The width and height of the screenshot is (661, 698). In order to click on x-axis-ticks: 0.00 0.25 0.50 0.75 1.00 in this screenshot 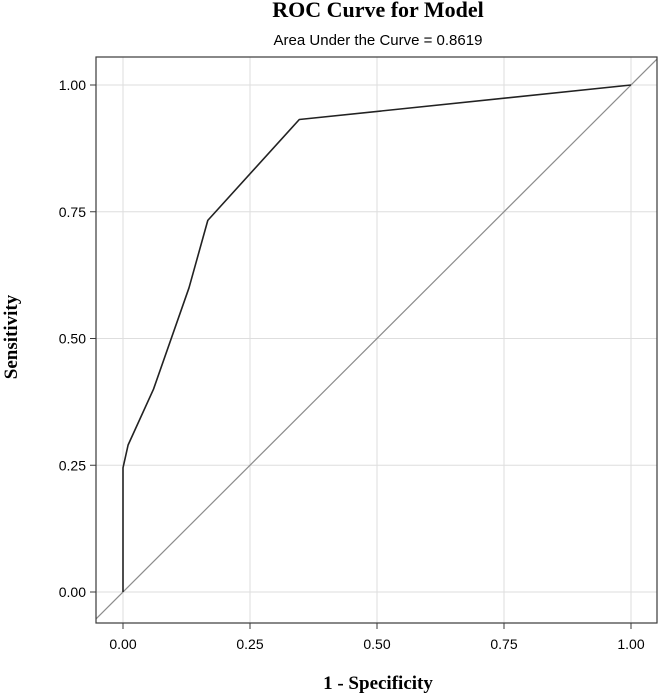, I will do `click(377, 637)`.